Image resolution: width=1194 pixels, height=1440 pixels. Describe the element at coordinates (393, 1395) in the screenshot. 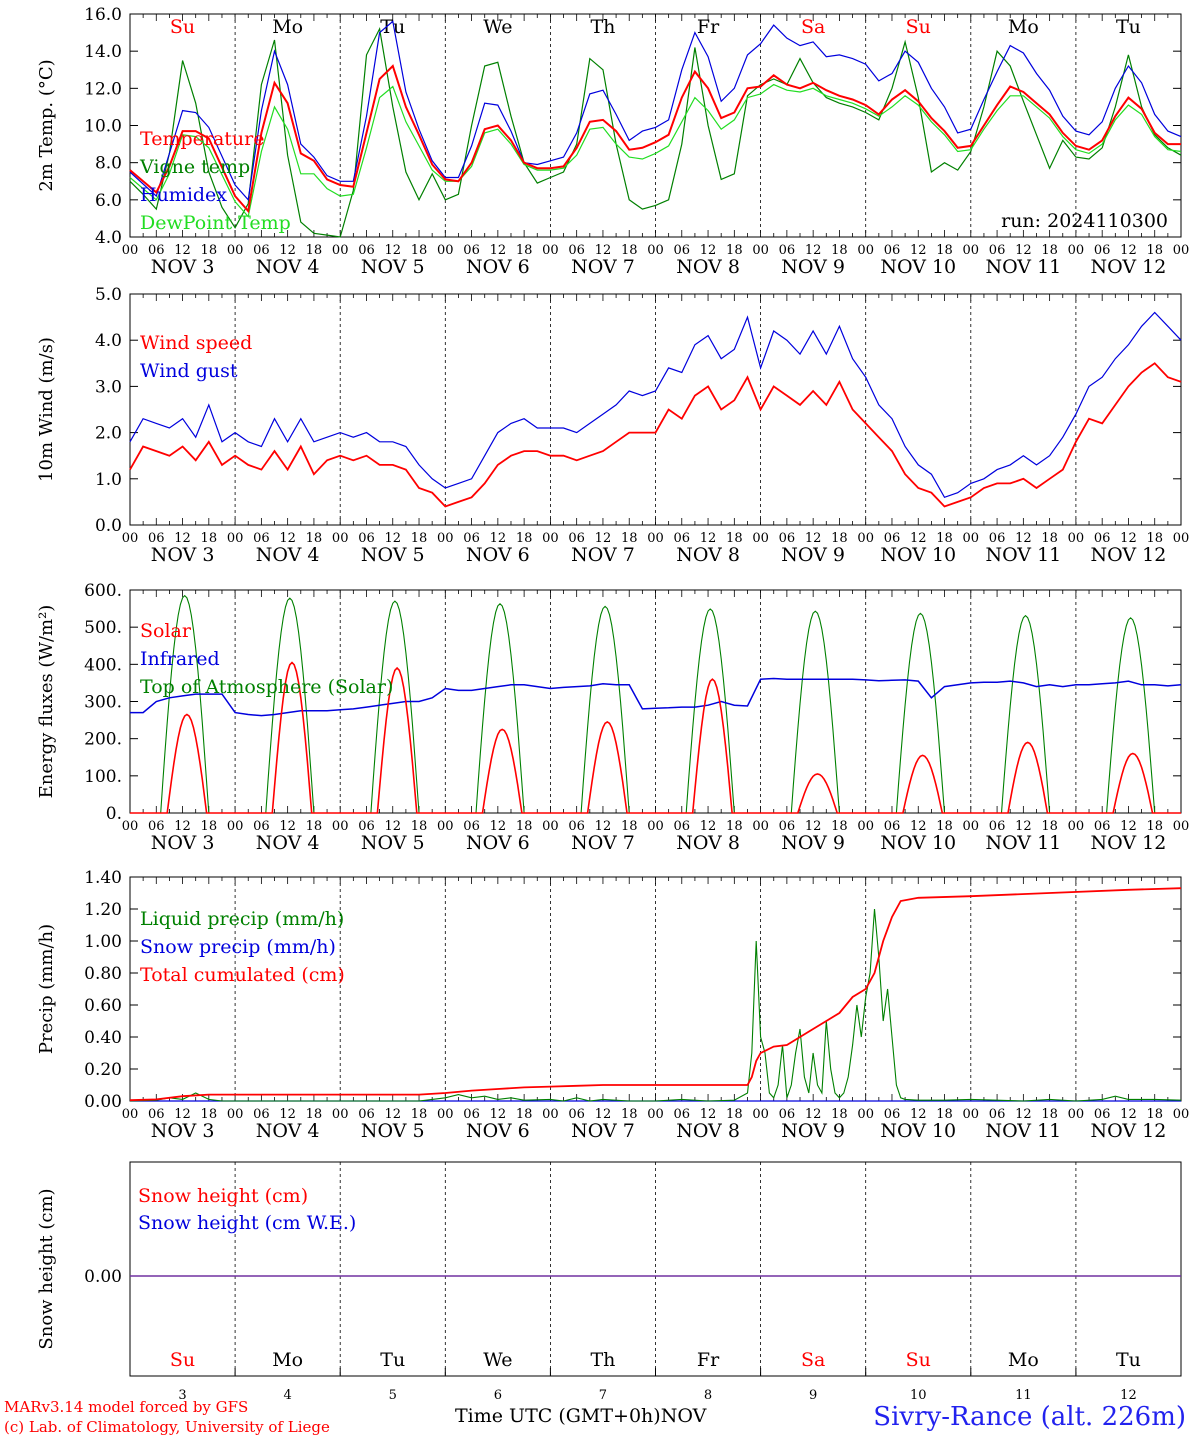

I see `day-number-label: 5` at that location.